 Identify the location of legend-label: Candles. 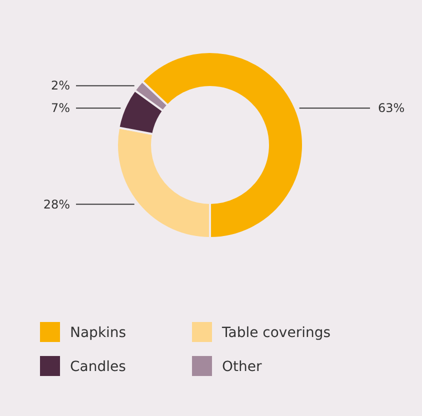
(98, 367).